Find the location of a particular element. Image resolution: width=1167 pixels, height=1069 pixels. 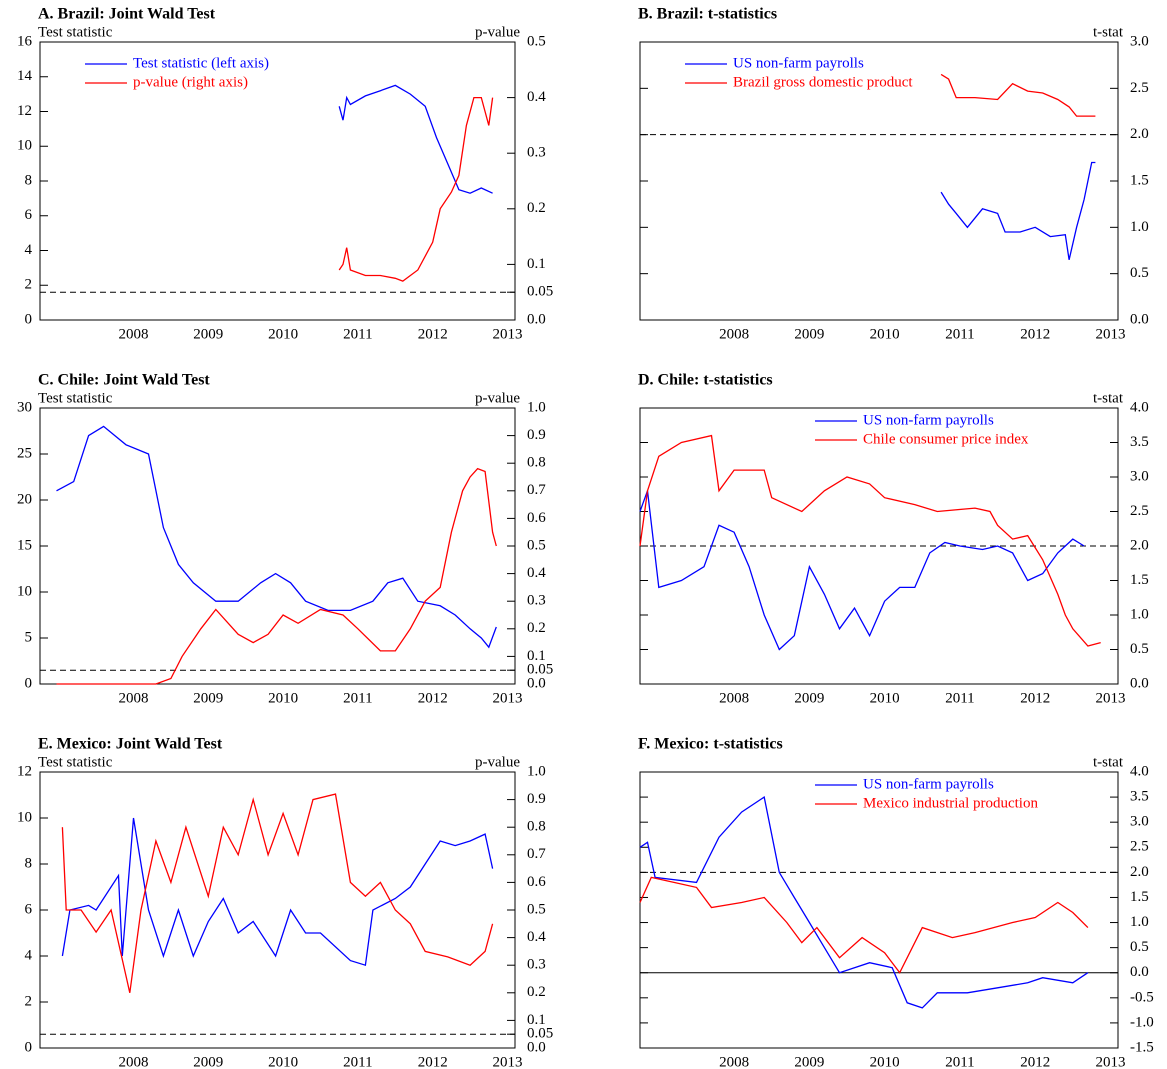

y2-tick-label: 4.0 is located at coordinates (1139, 771).